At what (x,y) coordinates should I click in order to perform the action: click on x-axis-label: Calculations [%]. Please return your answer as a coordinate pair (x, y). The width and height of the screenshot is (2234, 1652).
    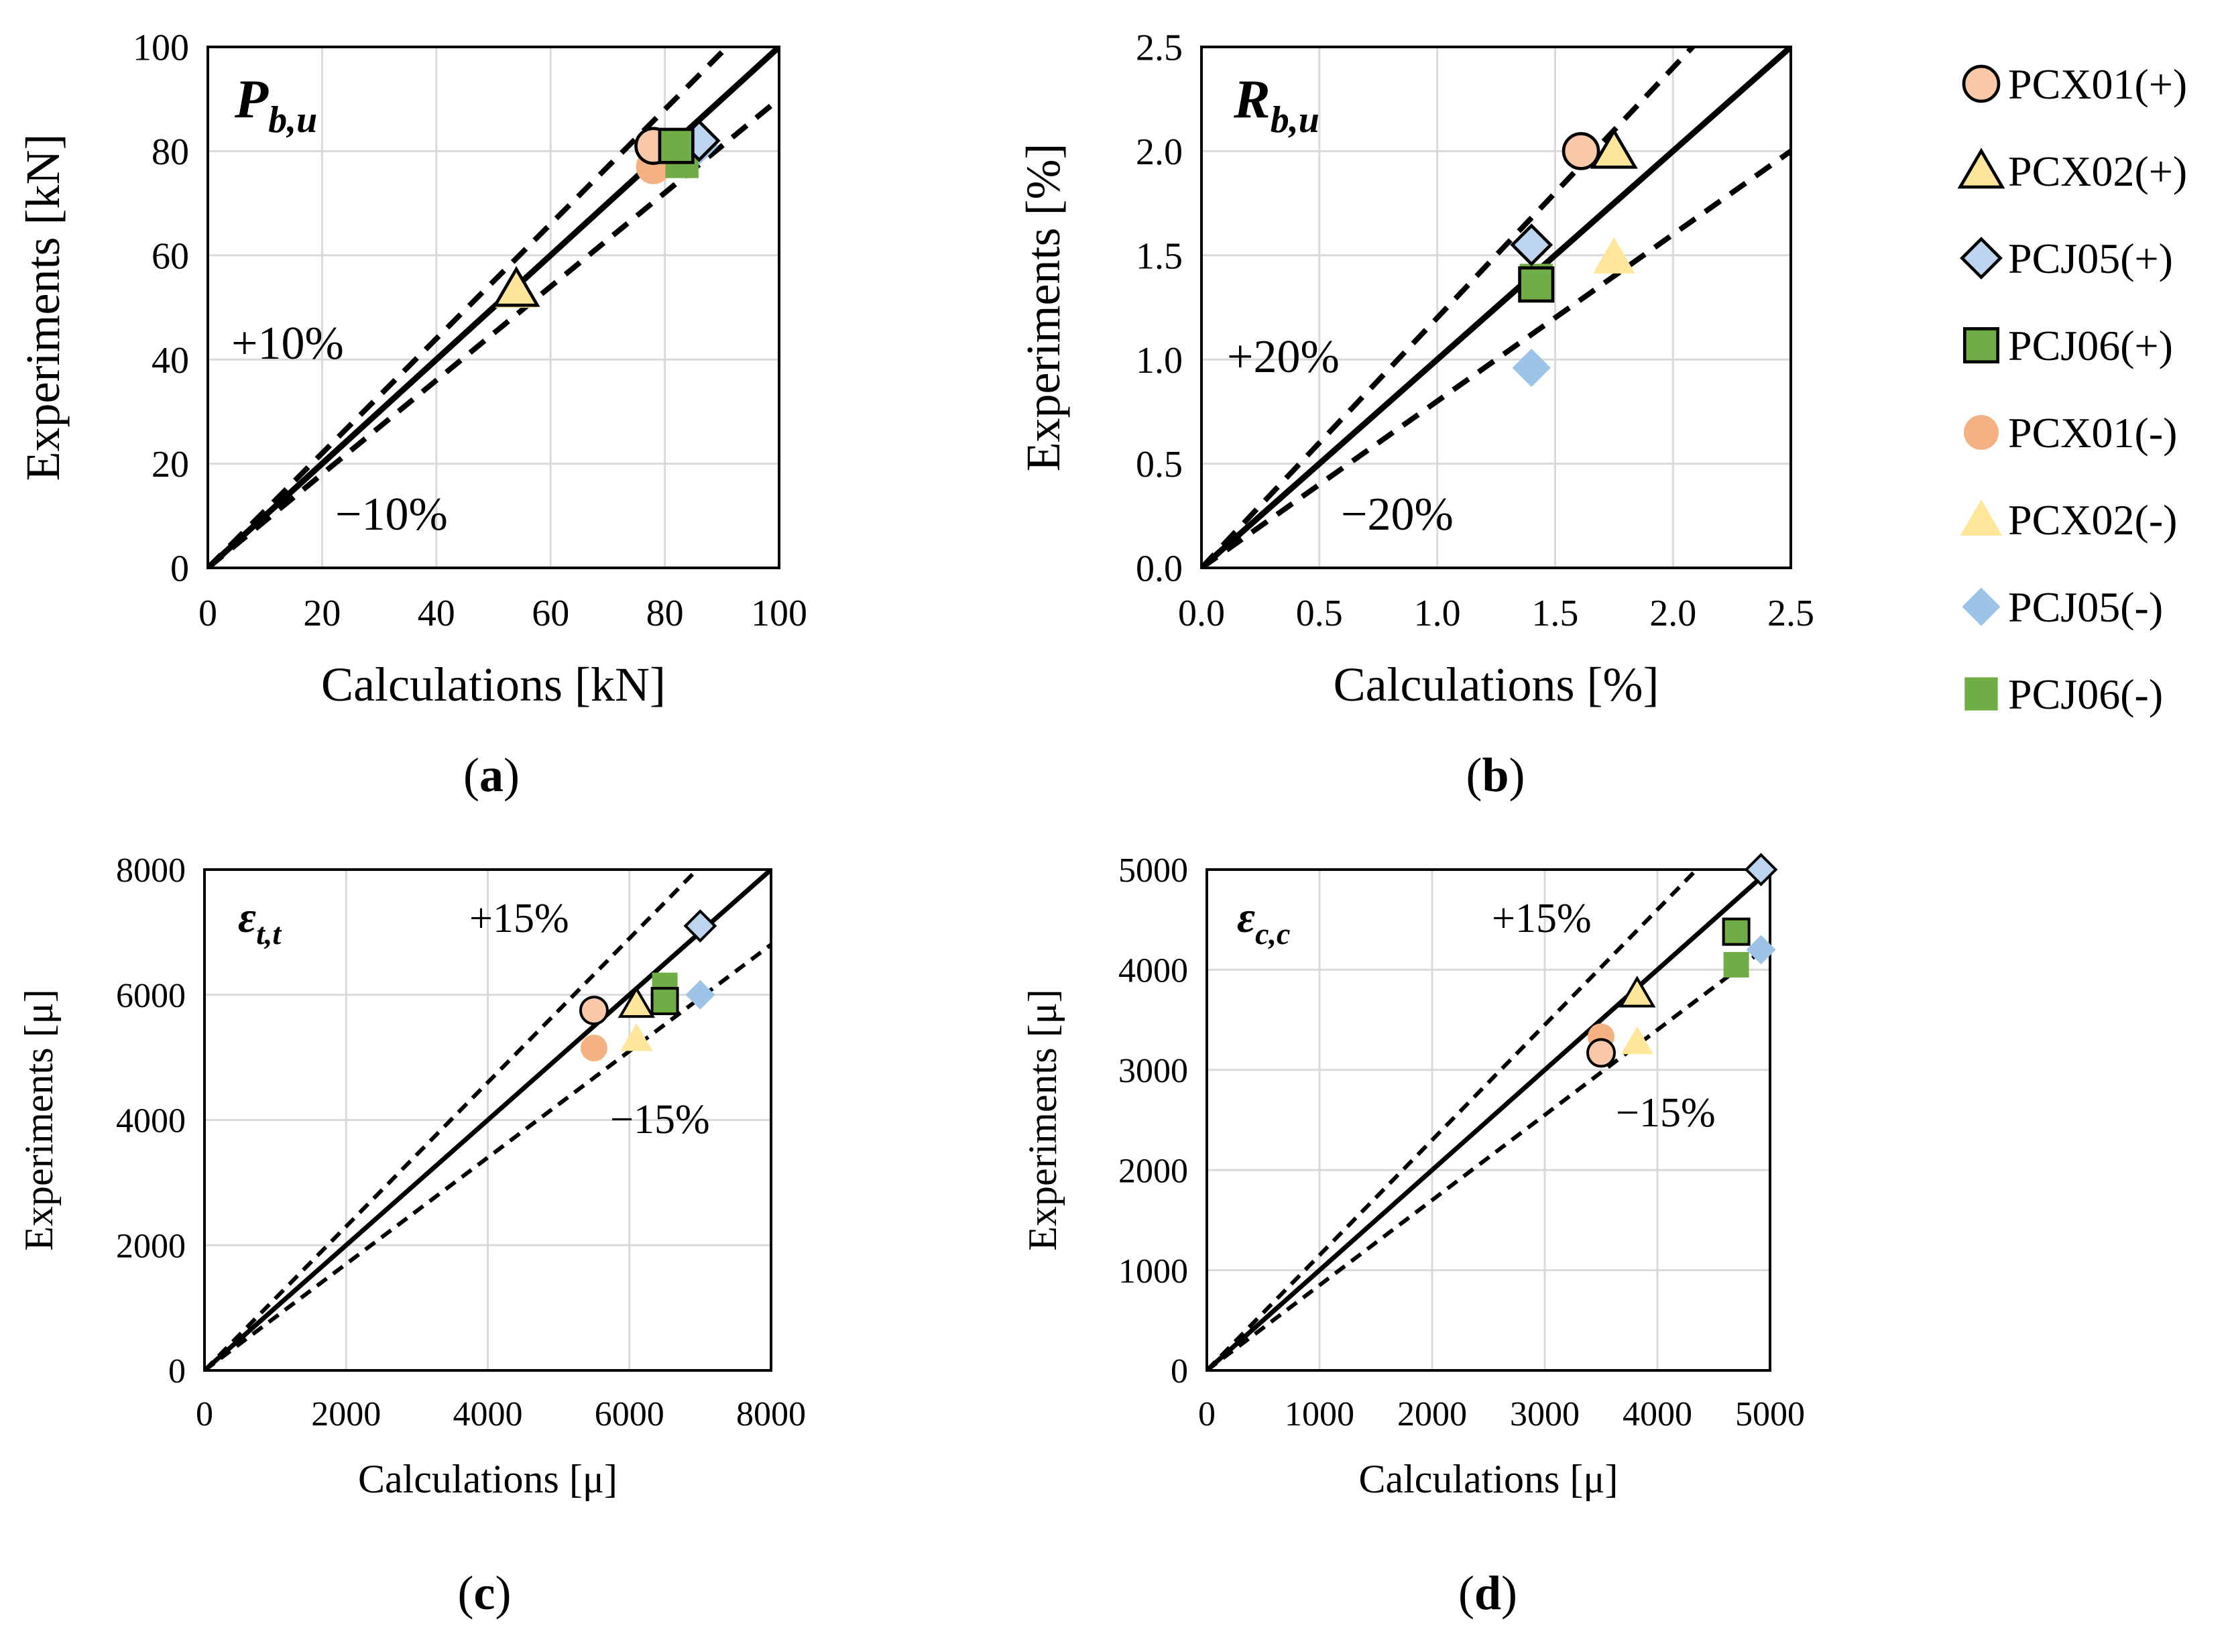
    Looking at the image, I should click on (1496, 684).